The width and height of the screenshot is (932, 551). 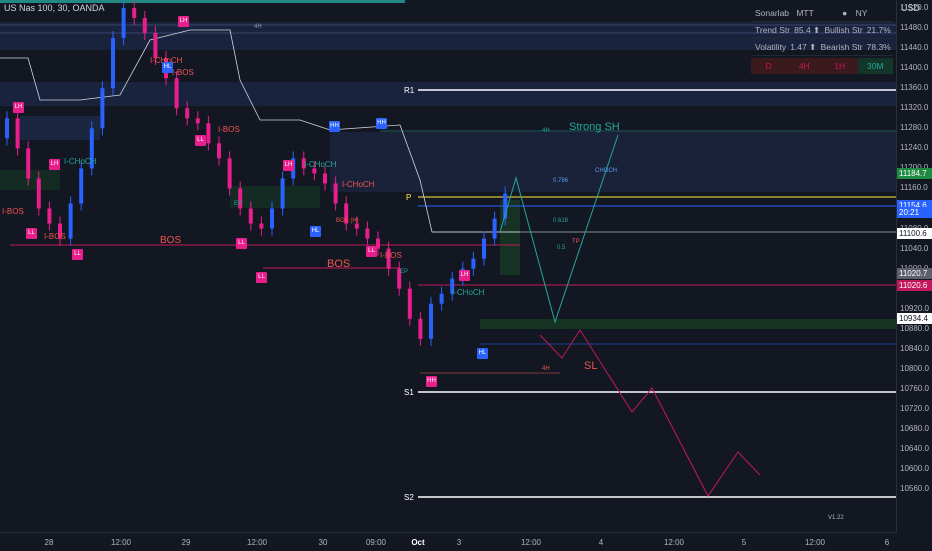 What do you see at coordinates (914, 167) in the screenshot?
I see `price-tick: 11200.0` at bounding box center [914, 167].